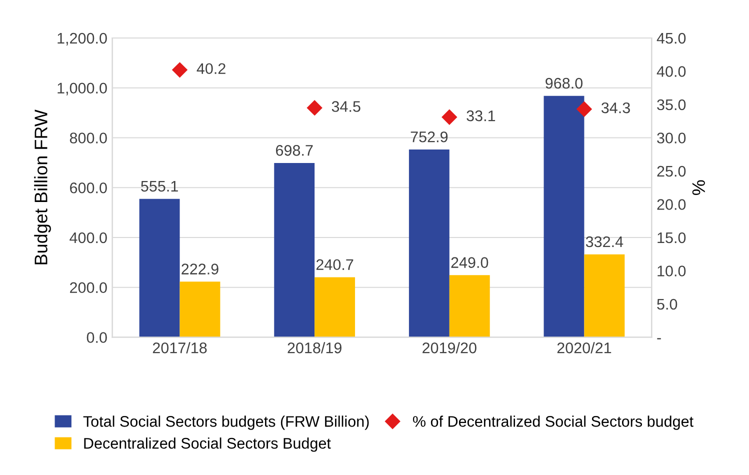 Image resolution: width=749 pixels, height=475 pixels. What do you see at coordinates (671, 71) in the screenshot?
I see `y2-tick-label: 40.0` at bounding box center [671, 71].